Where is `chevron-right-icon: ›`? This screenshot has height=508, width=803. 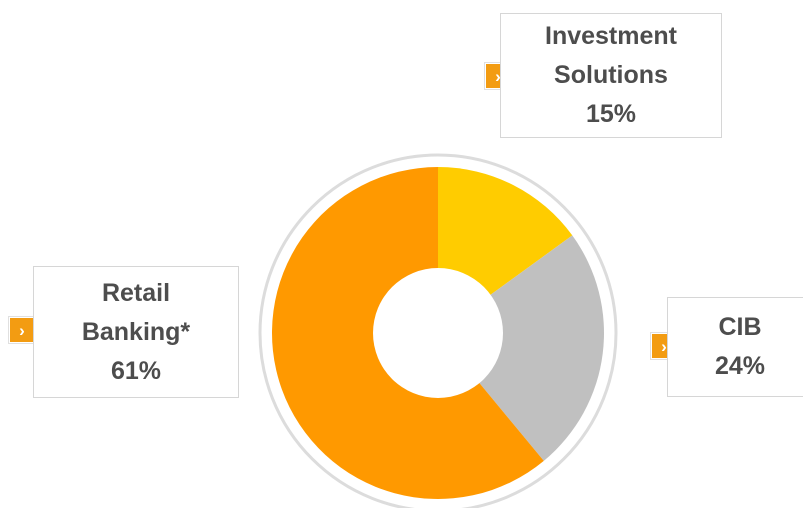
chevron-right-icon: › is located at coordinates (22, 330).